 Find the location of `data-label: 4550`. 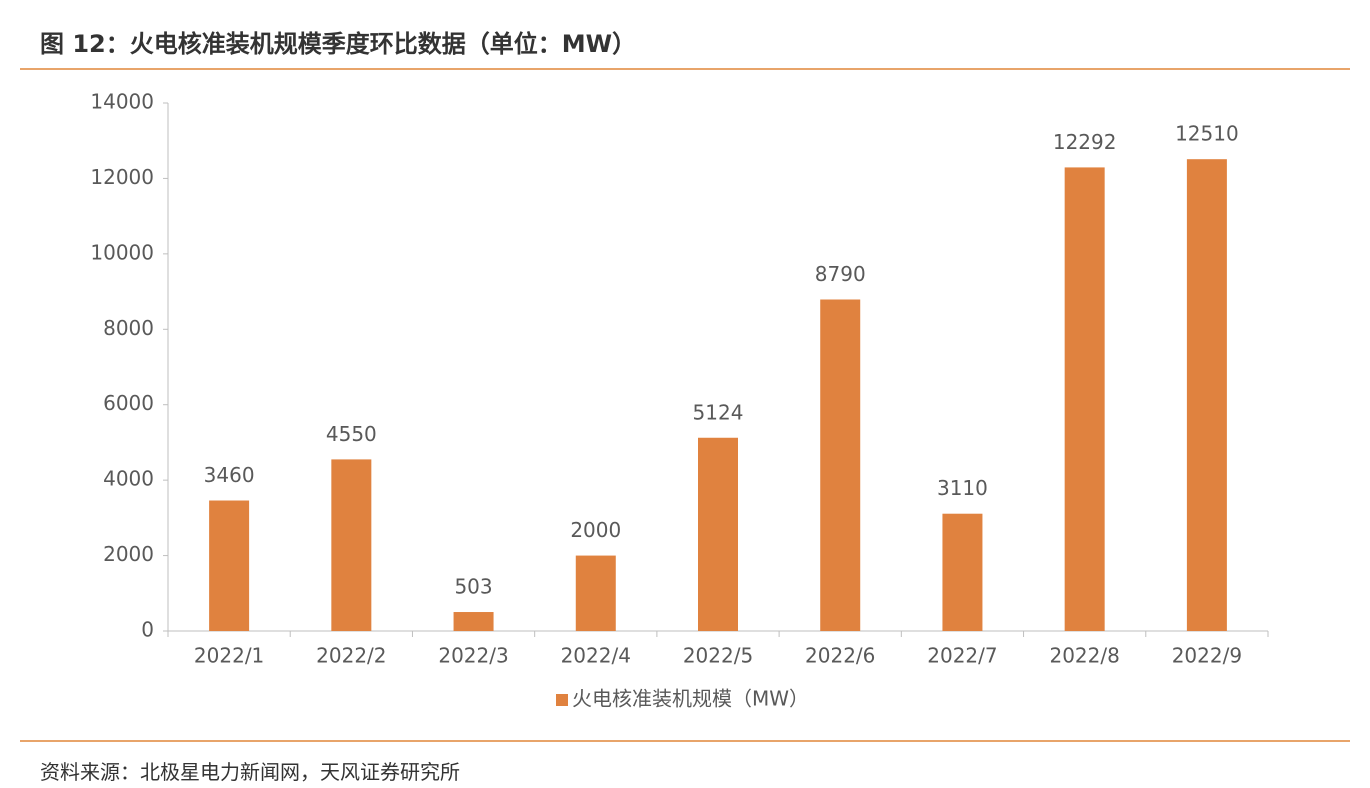

data-label: 4550 is located at coordinates (351, 434).